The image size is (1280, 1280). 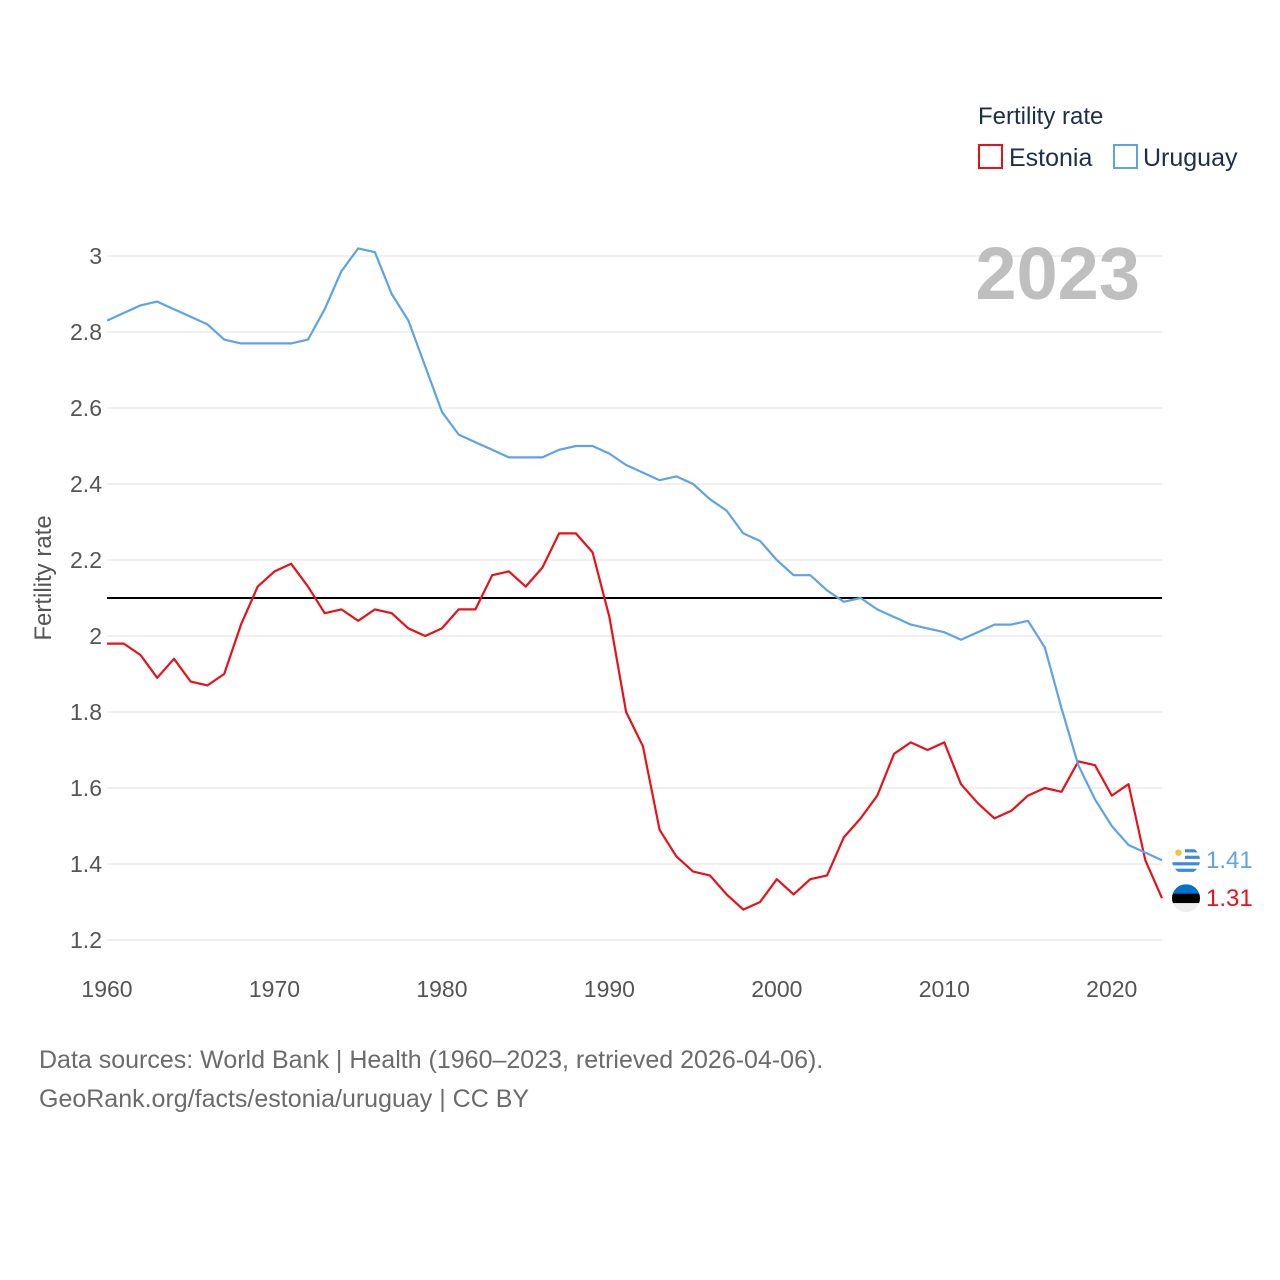 What do you see at coordinates (86, 788) in the screenshot?
I see `y-tick-label: 1.6` at bounding box center [86, 788].